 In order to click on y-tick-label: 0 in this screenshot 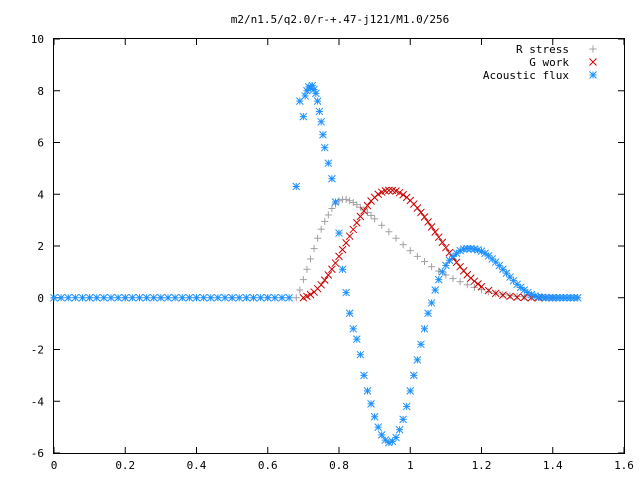, I will do `click(40, 298)`.